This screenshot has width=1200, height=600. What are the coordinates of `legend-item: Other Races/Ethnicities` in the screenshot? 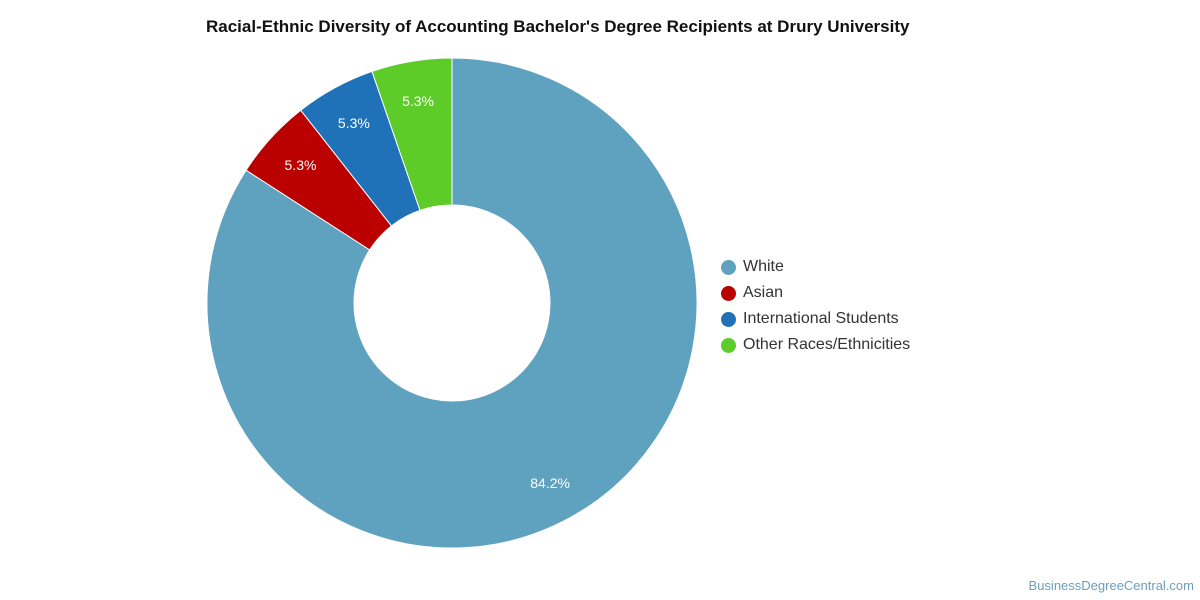 It's located at (815, 345).